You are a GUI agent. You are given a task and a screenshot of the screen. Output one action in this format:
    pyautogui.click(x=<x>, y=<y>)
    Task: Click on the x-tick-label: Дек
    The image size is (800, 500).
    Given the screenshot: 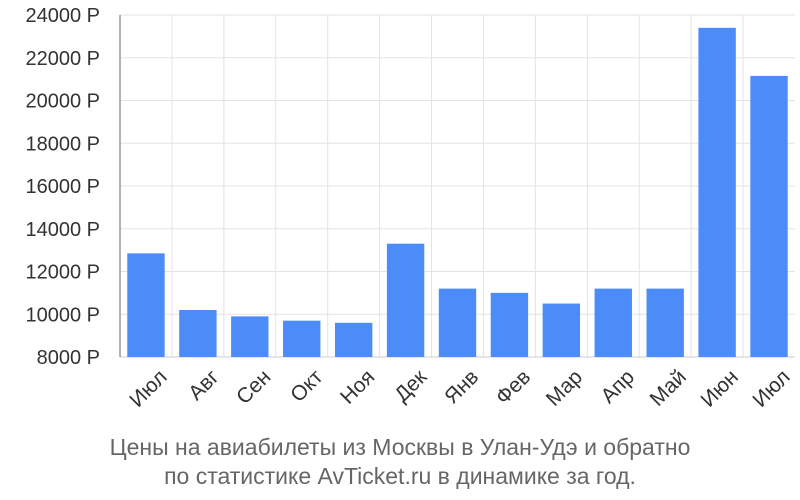 What is the action you would take?
    pyautogui.click(x=411, y=386)
    